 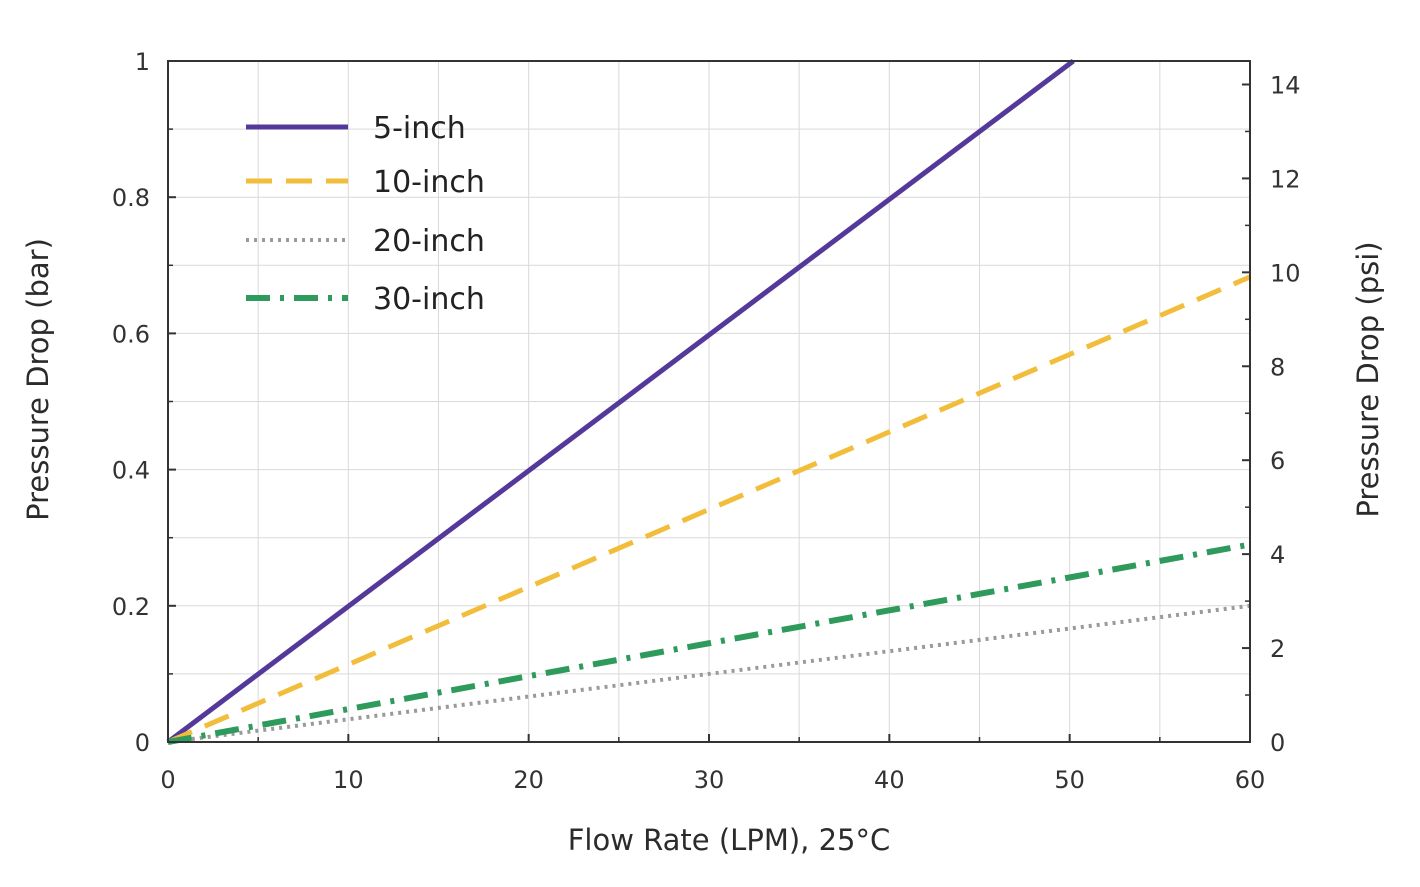 What do you see at coordinates (131, 334) in the screenshot?
I see `y-tick-label: 0.6` at bounding box center [131, 334].